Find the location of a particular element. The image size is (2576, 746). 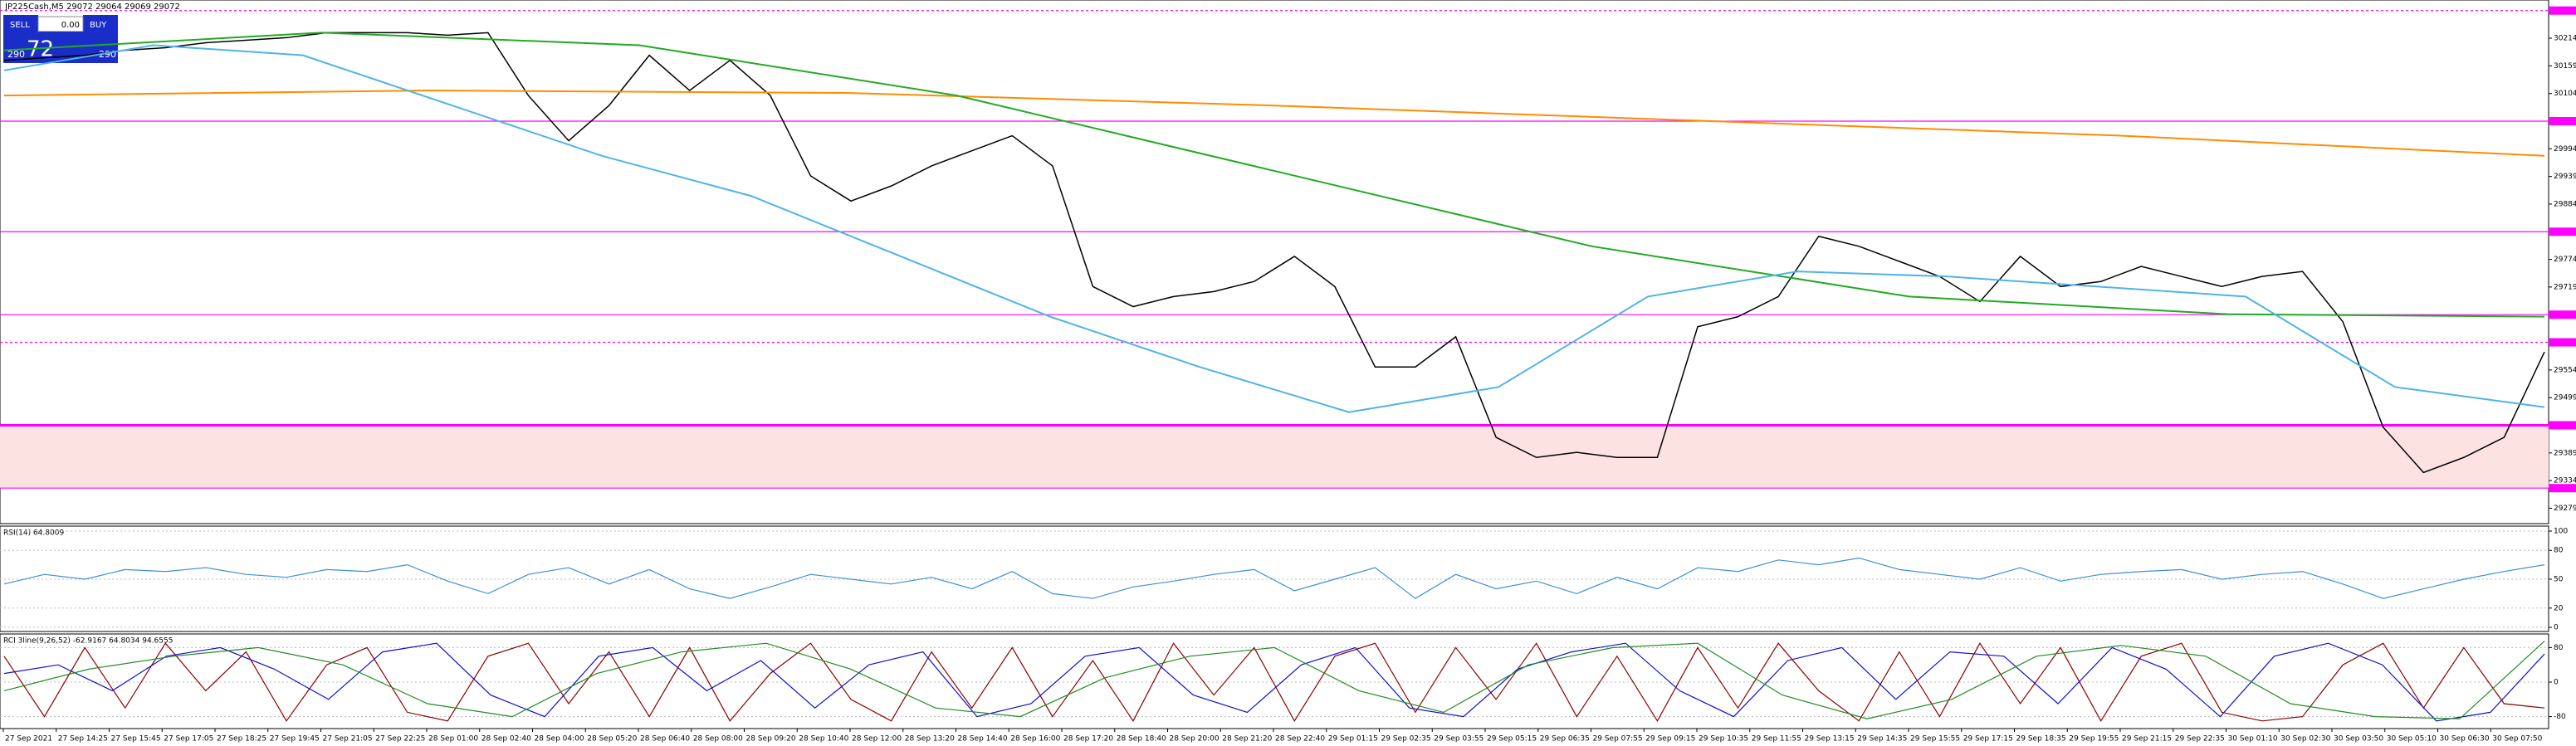

y-tick-label: 29389 is located at coordinates (2565, 453).